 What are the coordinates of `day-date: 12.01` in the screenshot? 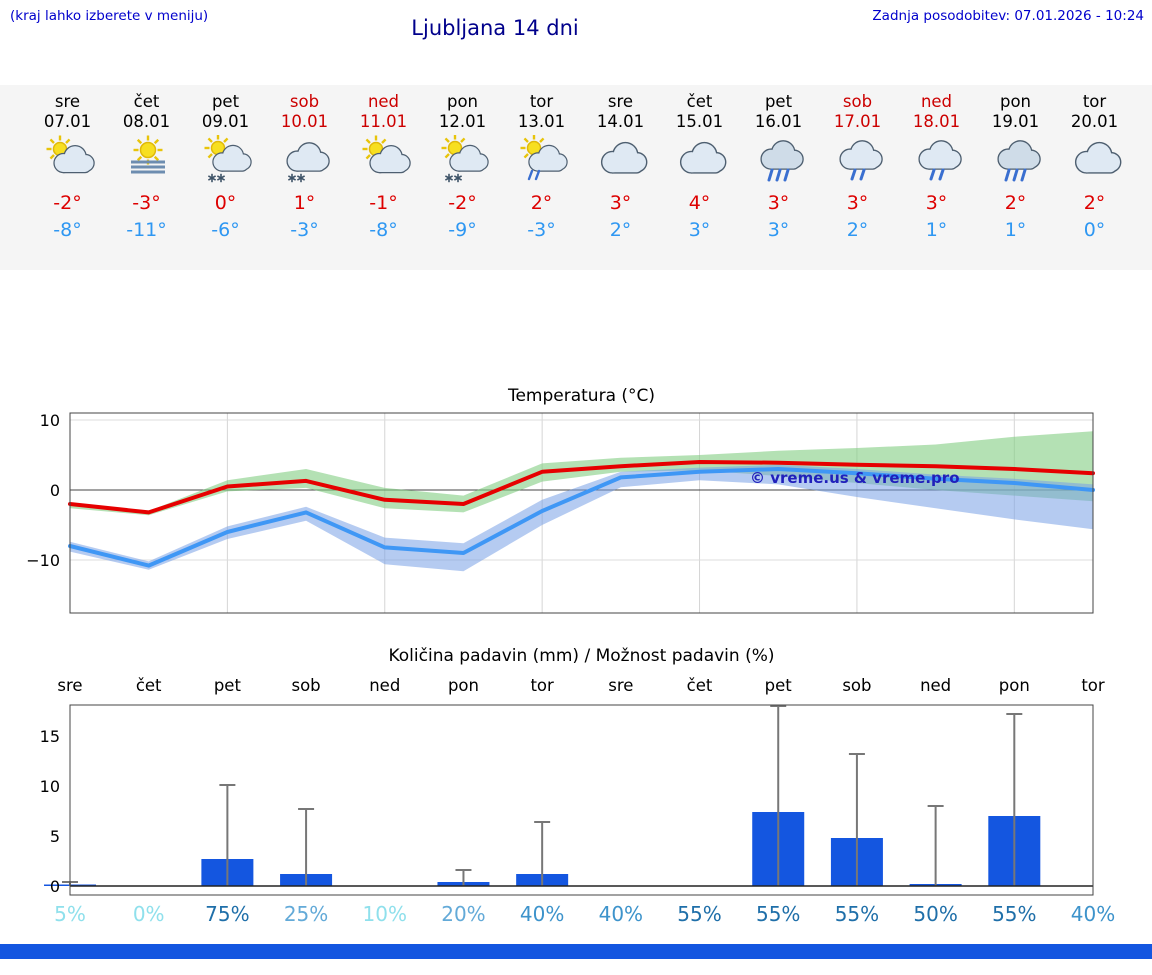 It's located at (462, 121).